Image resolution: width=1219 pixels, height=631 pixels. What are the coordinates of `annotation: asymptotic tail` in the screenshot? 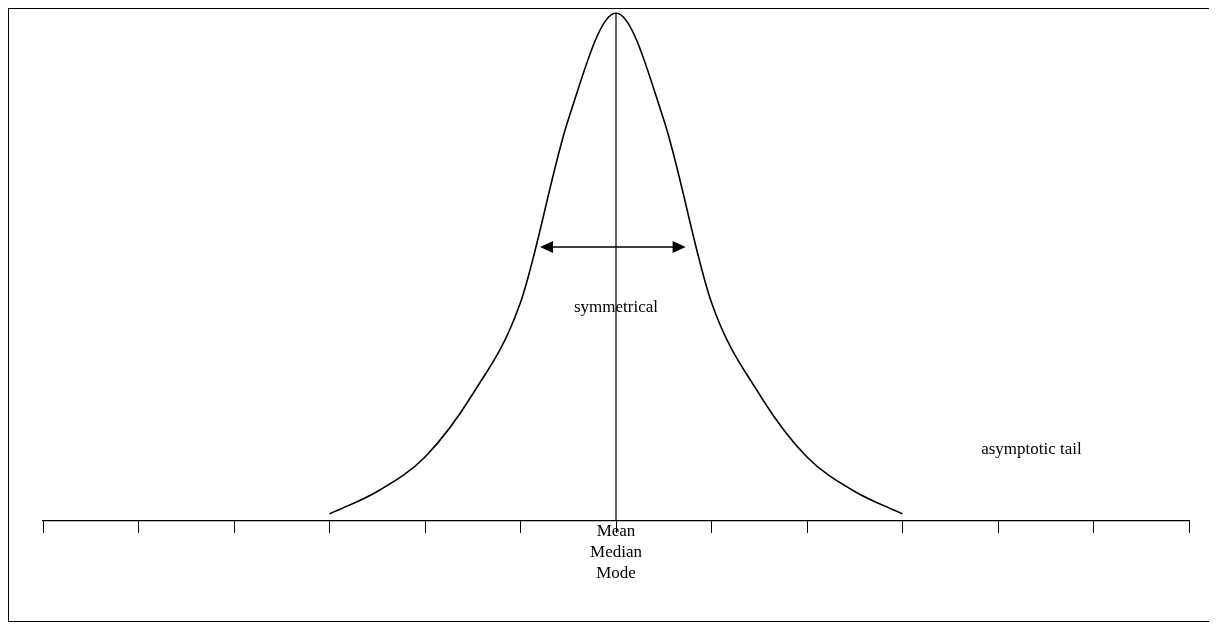 It's located at (1031, 449).